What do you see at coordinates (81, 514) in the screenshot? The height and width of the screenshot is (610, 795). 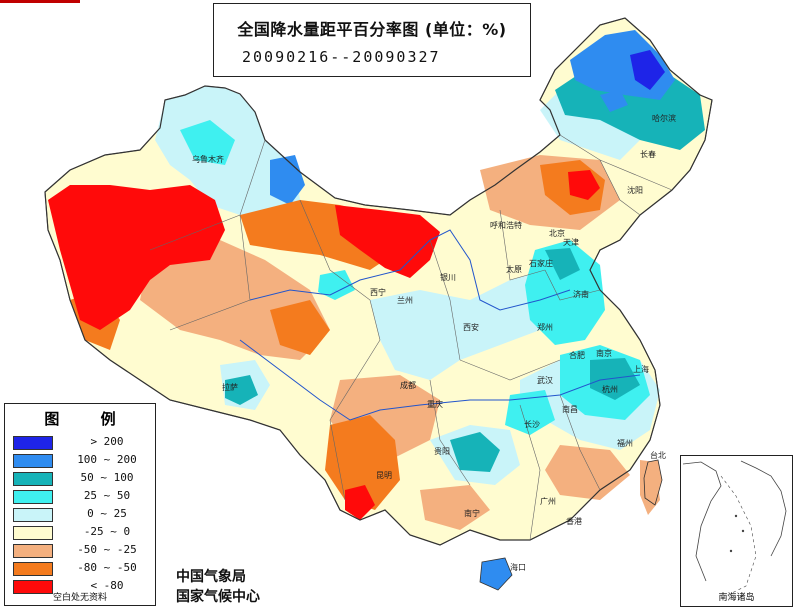 I see `legend-item: 0 ~ 25` at bounding box center [81, 514].